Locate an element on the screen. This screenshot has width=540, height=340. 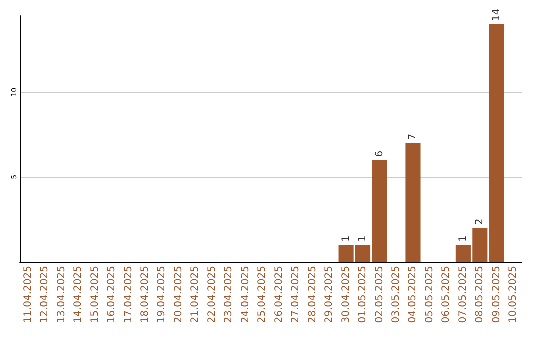
x-tick-label: 02.05.2025 is located at coordinates (380, 295).